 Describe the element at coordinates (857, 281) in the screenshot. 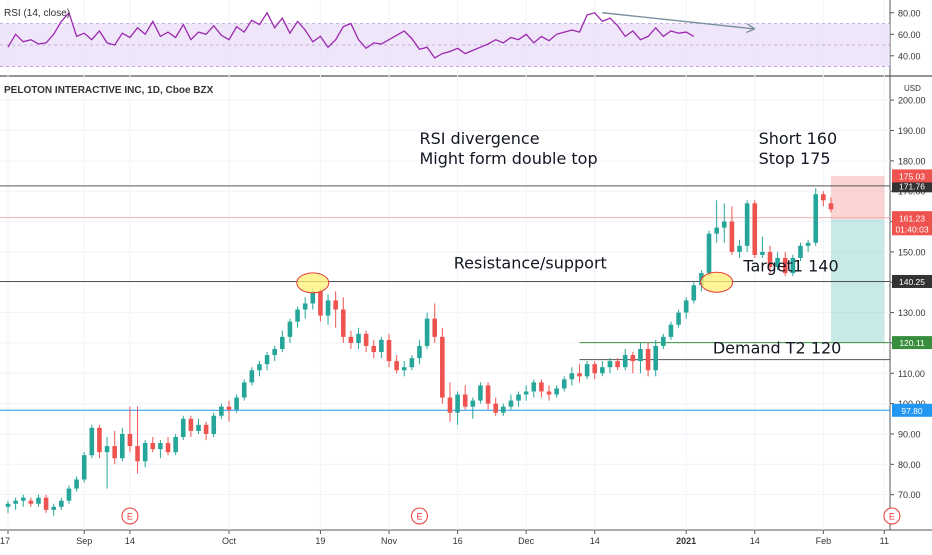

I see `profit-target-zone` at that location.